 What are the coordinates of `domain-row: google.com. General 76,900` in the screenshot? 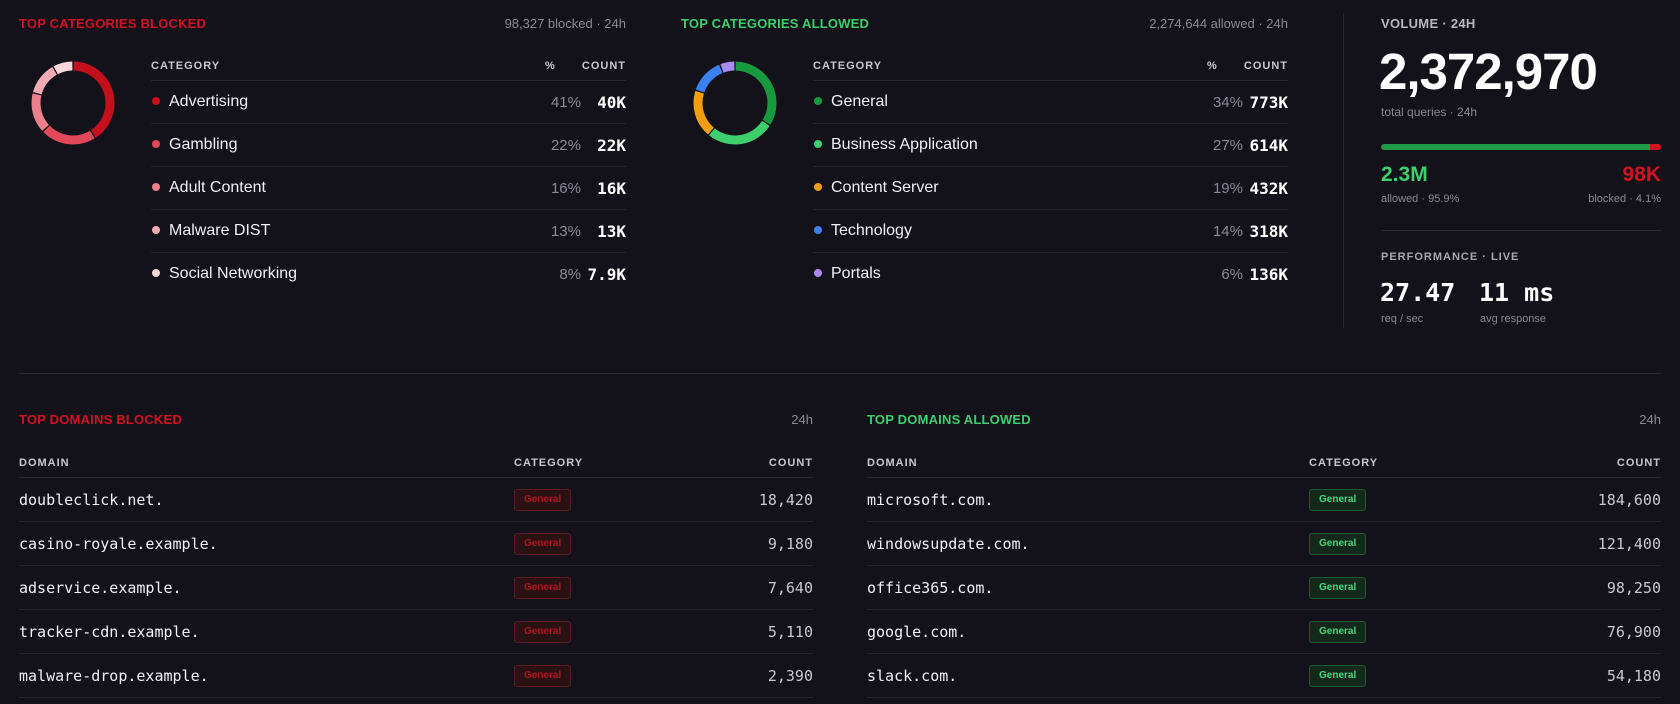 It's located at (1264, 632).